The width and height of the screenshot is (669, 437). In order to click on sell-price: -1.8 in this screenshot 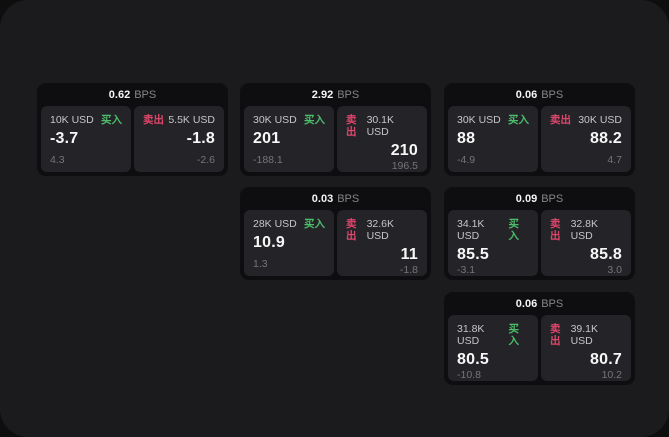, I will do `click(200, 138)`.